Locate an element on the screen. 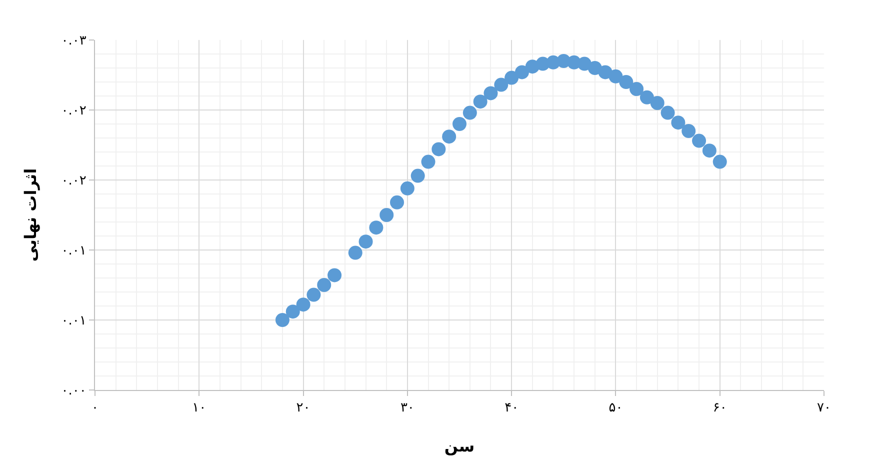 This screenshot has height=470, width=869. x-tick-label: ۳۰ is located at coordinates (407, 408).